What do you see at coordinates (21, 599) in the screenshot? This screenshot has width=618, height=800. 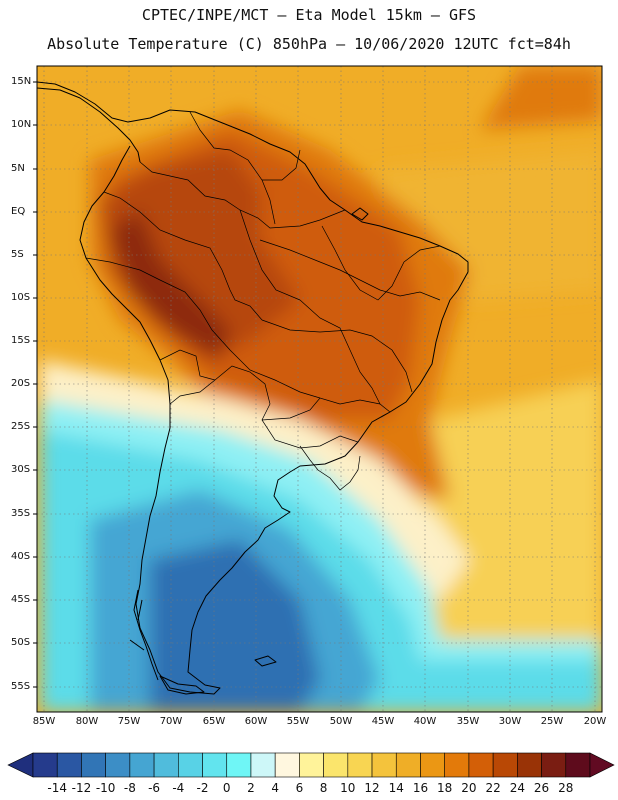 I see `lat-label: 45S` at bounding box center [21, 599].